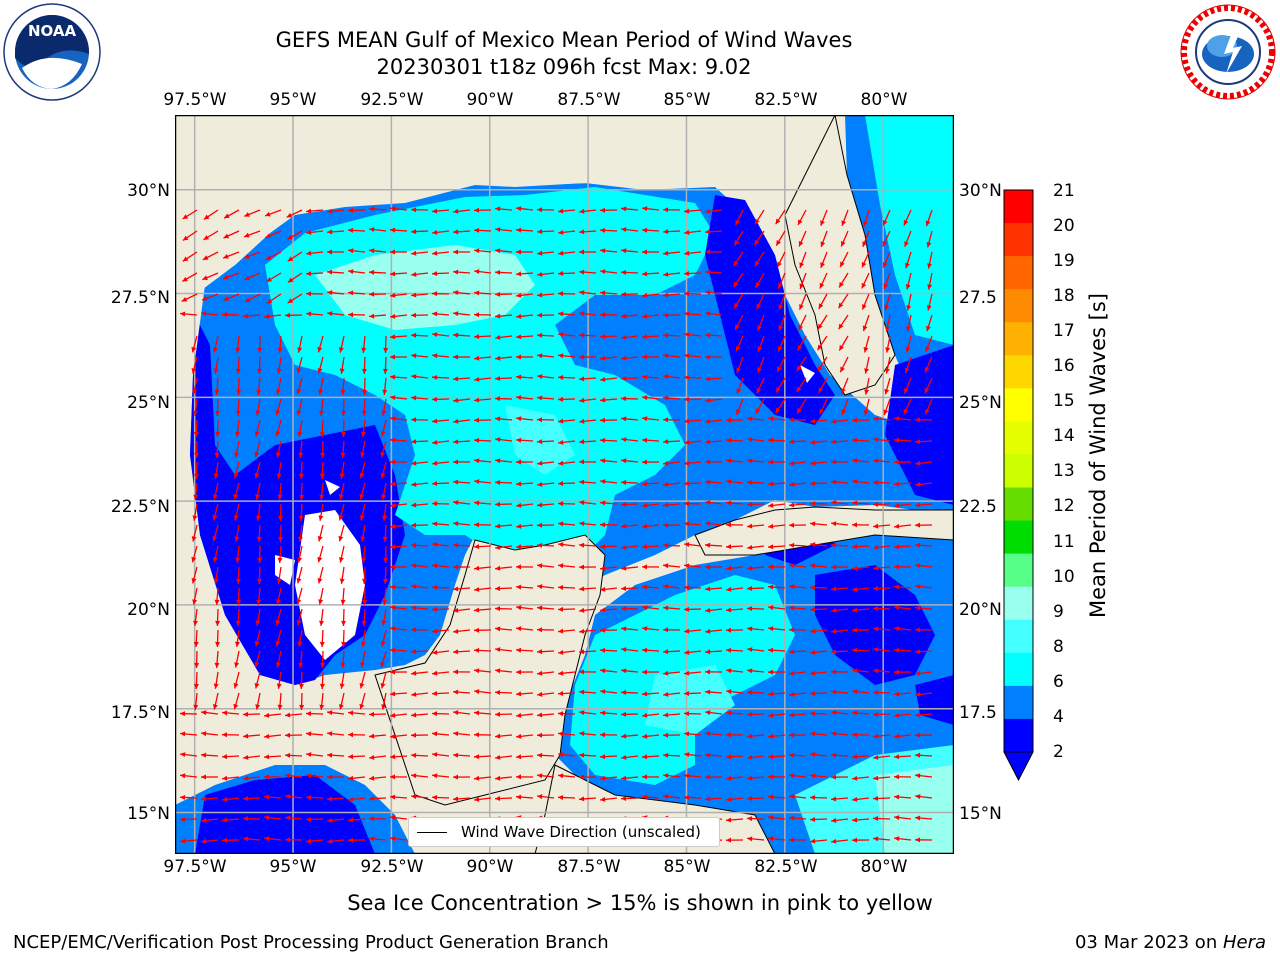 The width and height of the screenshot is (1280, 960). What do you see at coordinates (140, 298) in the screenshot?
I see `lat-label-left: 27.5°N` at bounding box center [140, 298].